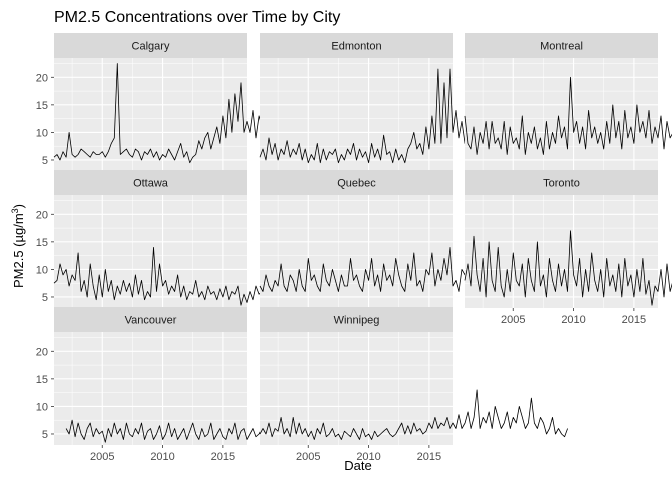  What do you see at coordinates (356, 388) in the screenshot?
I see `plot-background-winnipeg` at bounding box center [356, 388].